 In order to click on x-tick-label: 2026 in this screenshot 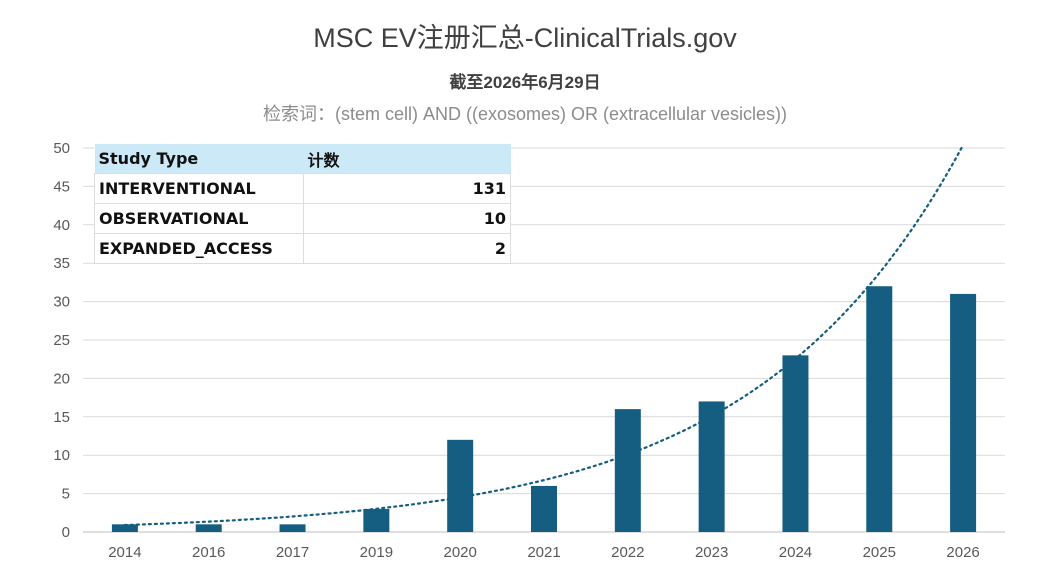, I will do `click(962, 552)`.